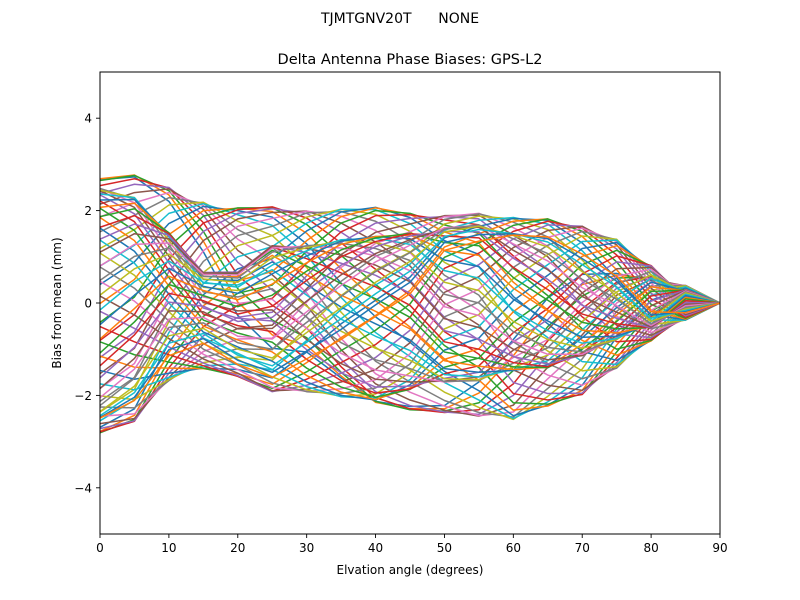 This screenshot has width=800, height=600. I want to click on chart-title: Delta Antenna Phase Biases: GPS-L2, so click(410, 60).